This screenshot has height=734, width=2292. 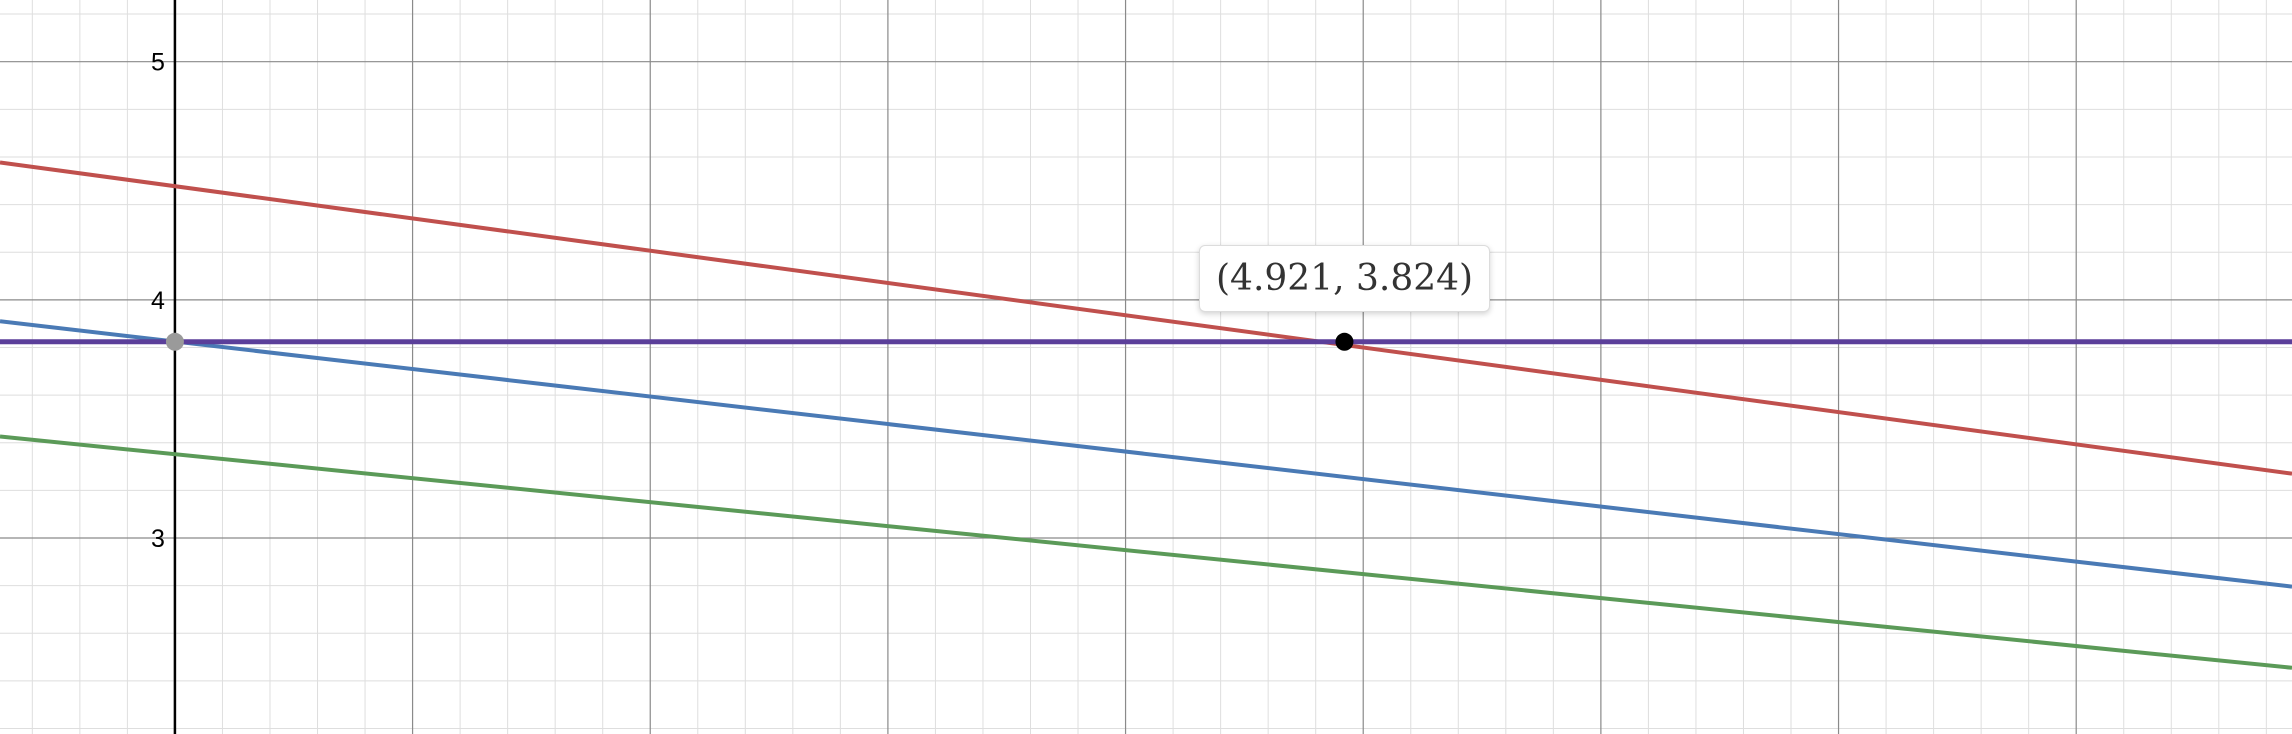 What do you see at coordinates (1344, 341) in the screenshot?
I see `intersection-point` at bounding box center [1344, 341].